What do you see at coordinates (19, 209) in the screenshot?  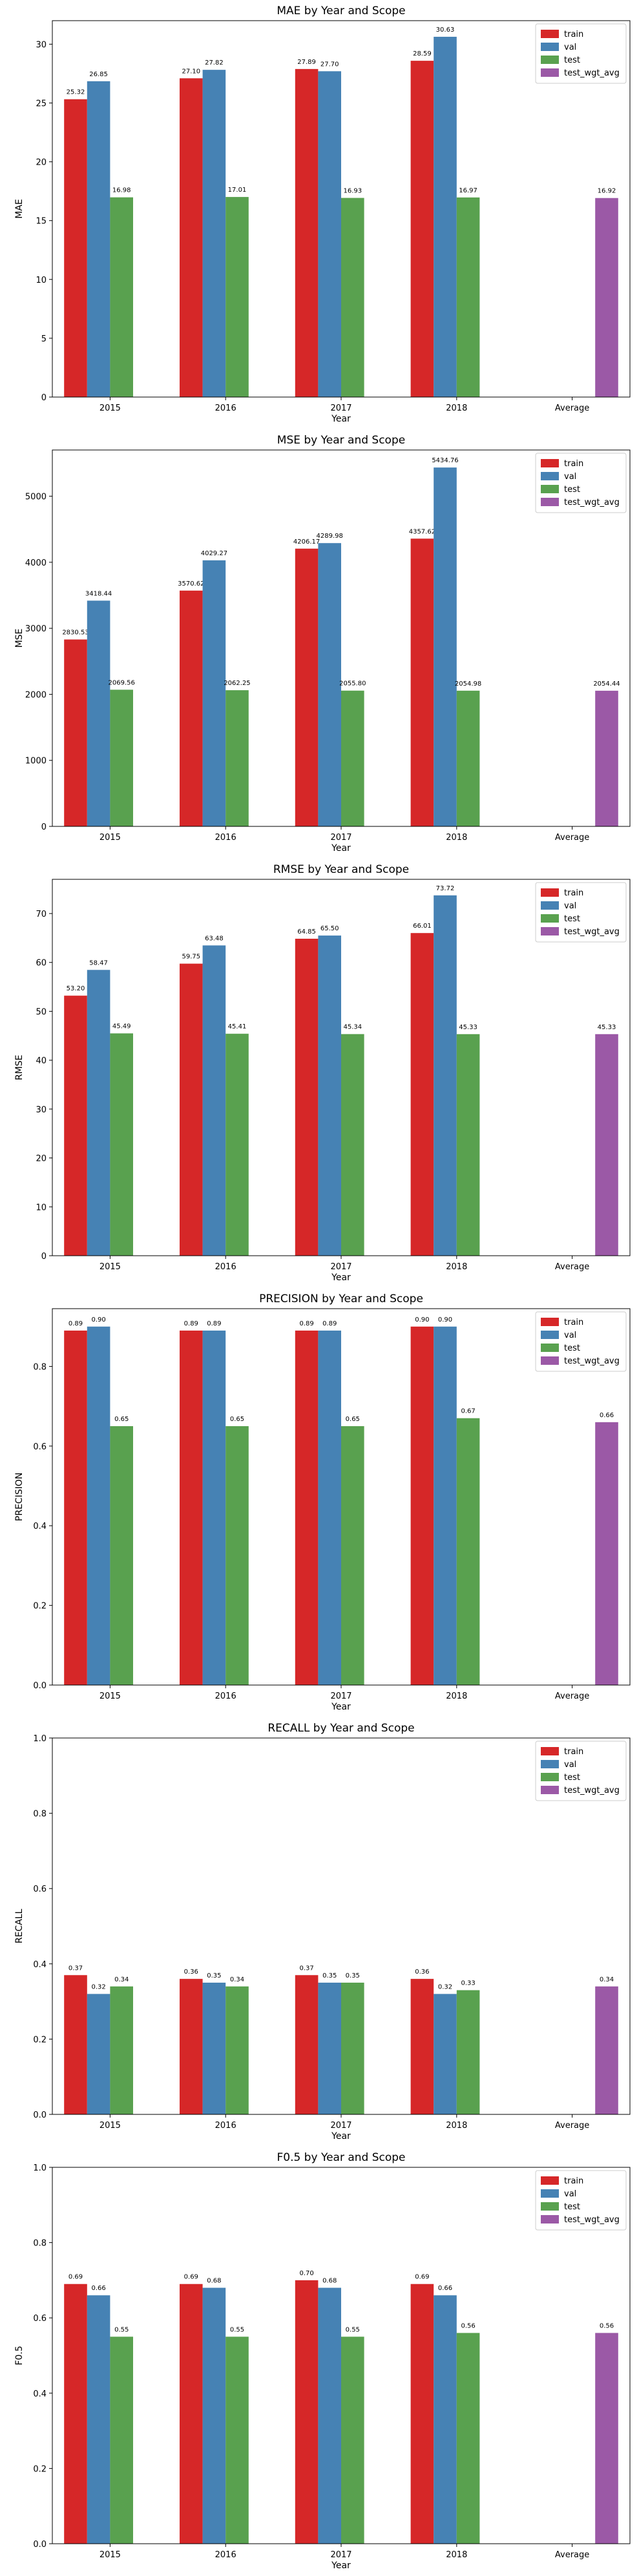 I see `y-axis-label: MAE` at bounding box center [19, 209].